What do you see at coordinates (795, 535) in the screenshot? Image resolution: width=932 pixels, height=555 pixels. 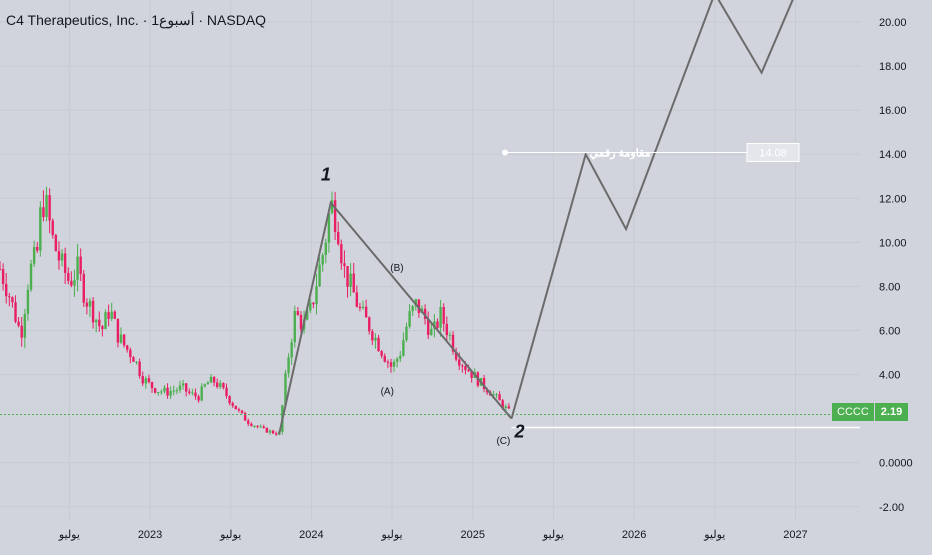 I see `x-tick-label: 2027` at bounding box center [795, 535].